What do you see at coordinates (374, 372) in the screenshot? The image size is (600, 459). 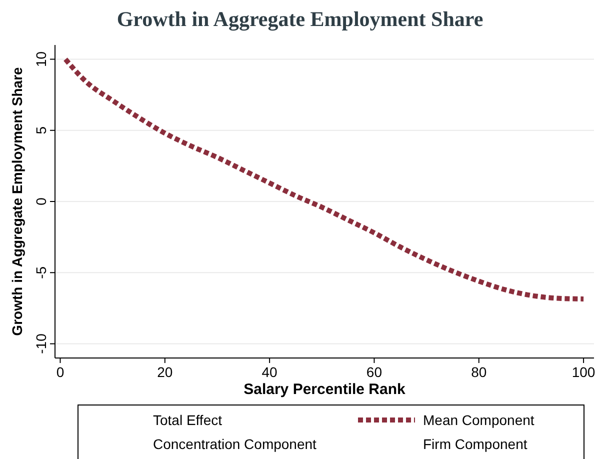 I see `x-tick-label: 60` at bounding box center [374, 372].